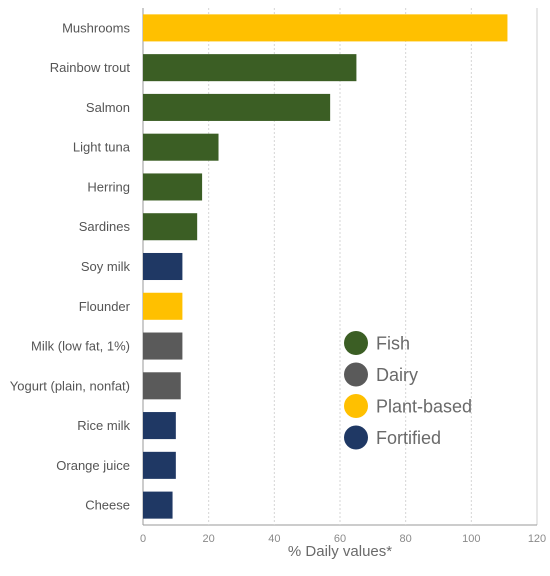 Image resolution: width=550 pixels, height=576 pixels. What do you see at coordinates (340, 539) in the screenshot?
I see `x-tick-label: 60` at bounding box center [340, 539].